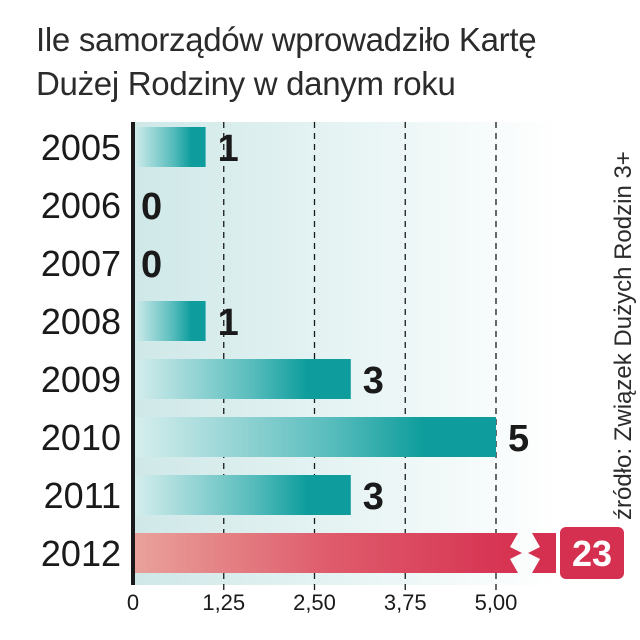  Describe the element at coordinates (286, 39) in the screenshot. I see `title-line-1: Ile samorządów wprowadziło Kartę` at that location.